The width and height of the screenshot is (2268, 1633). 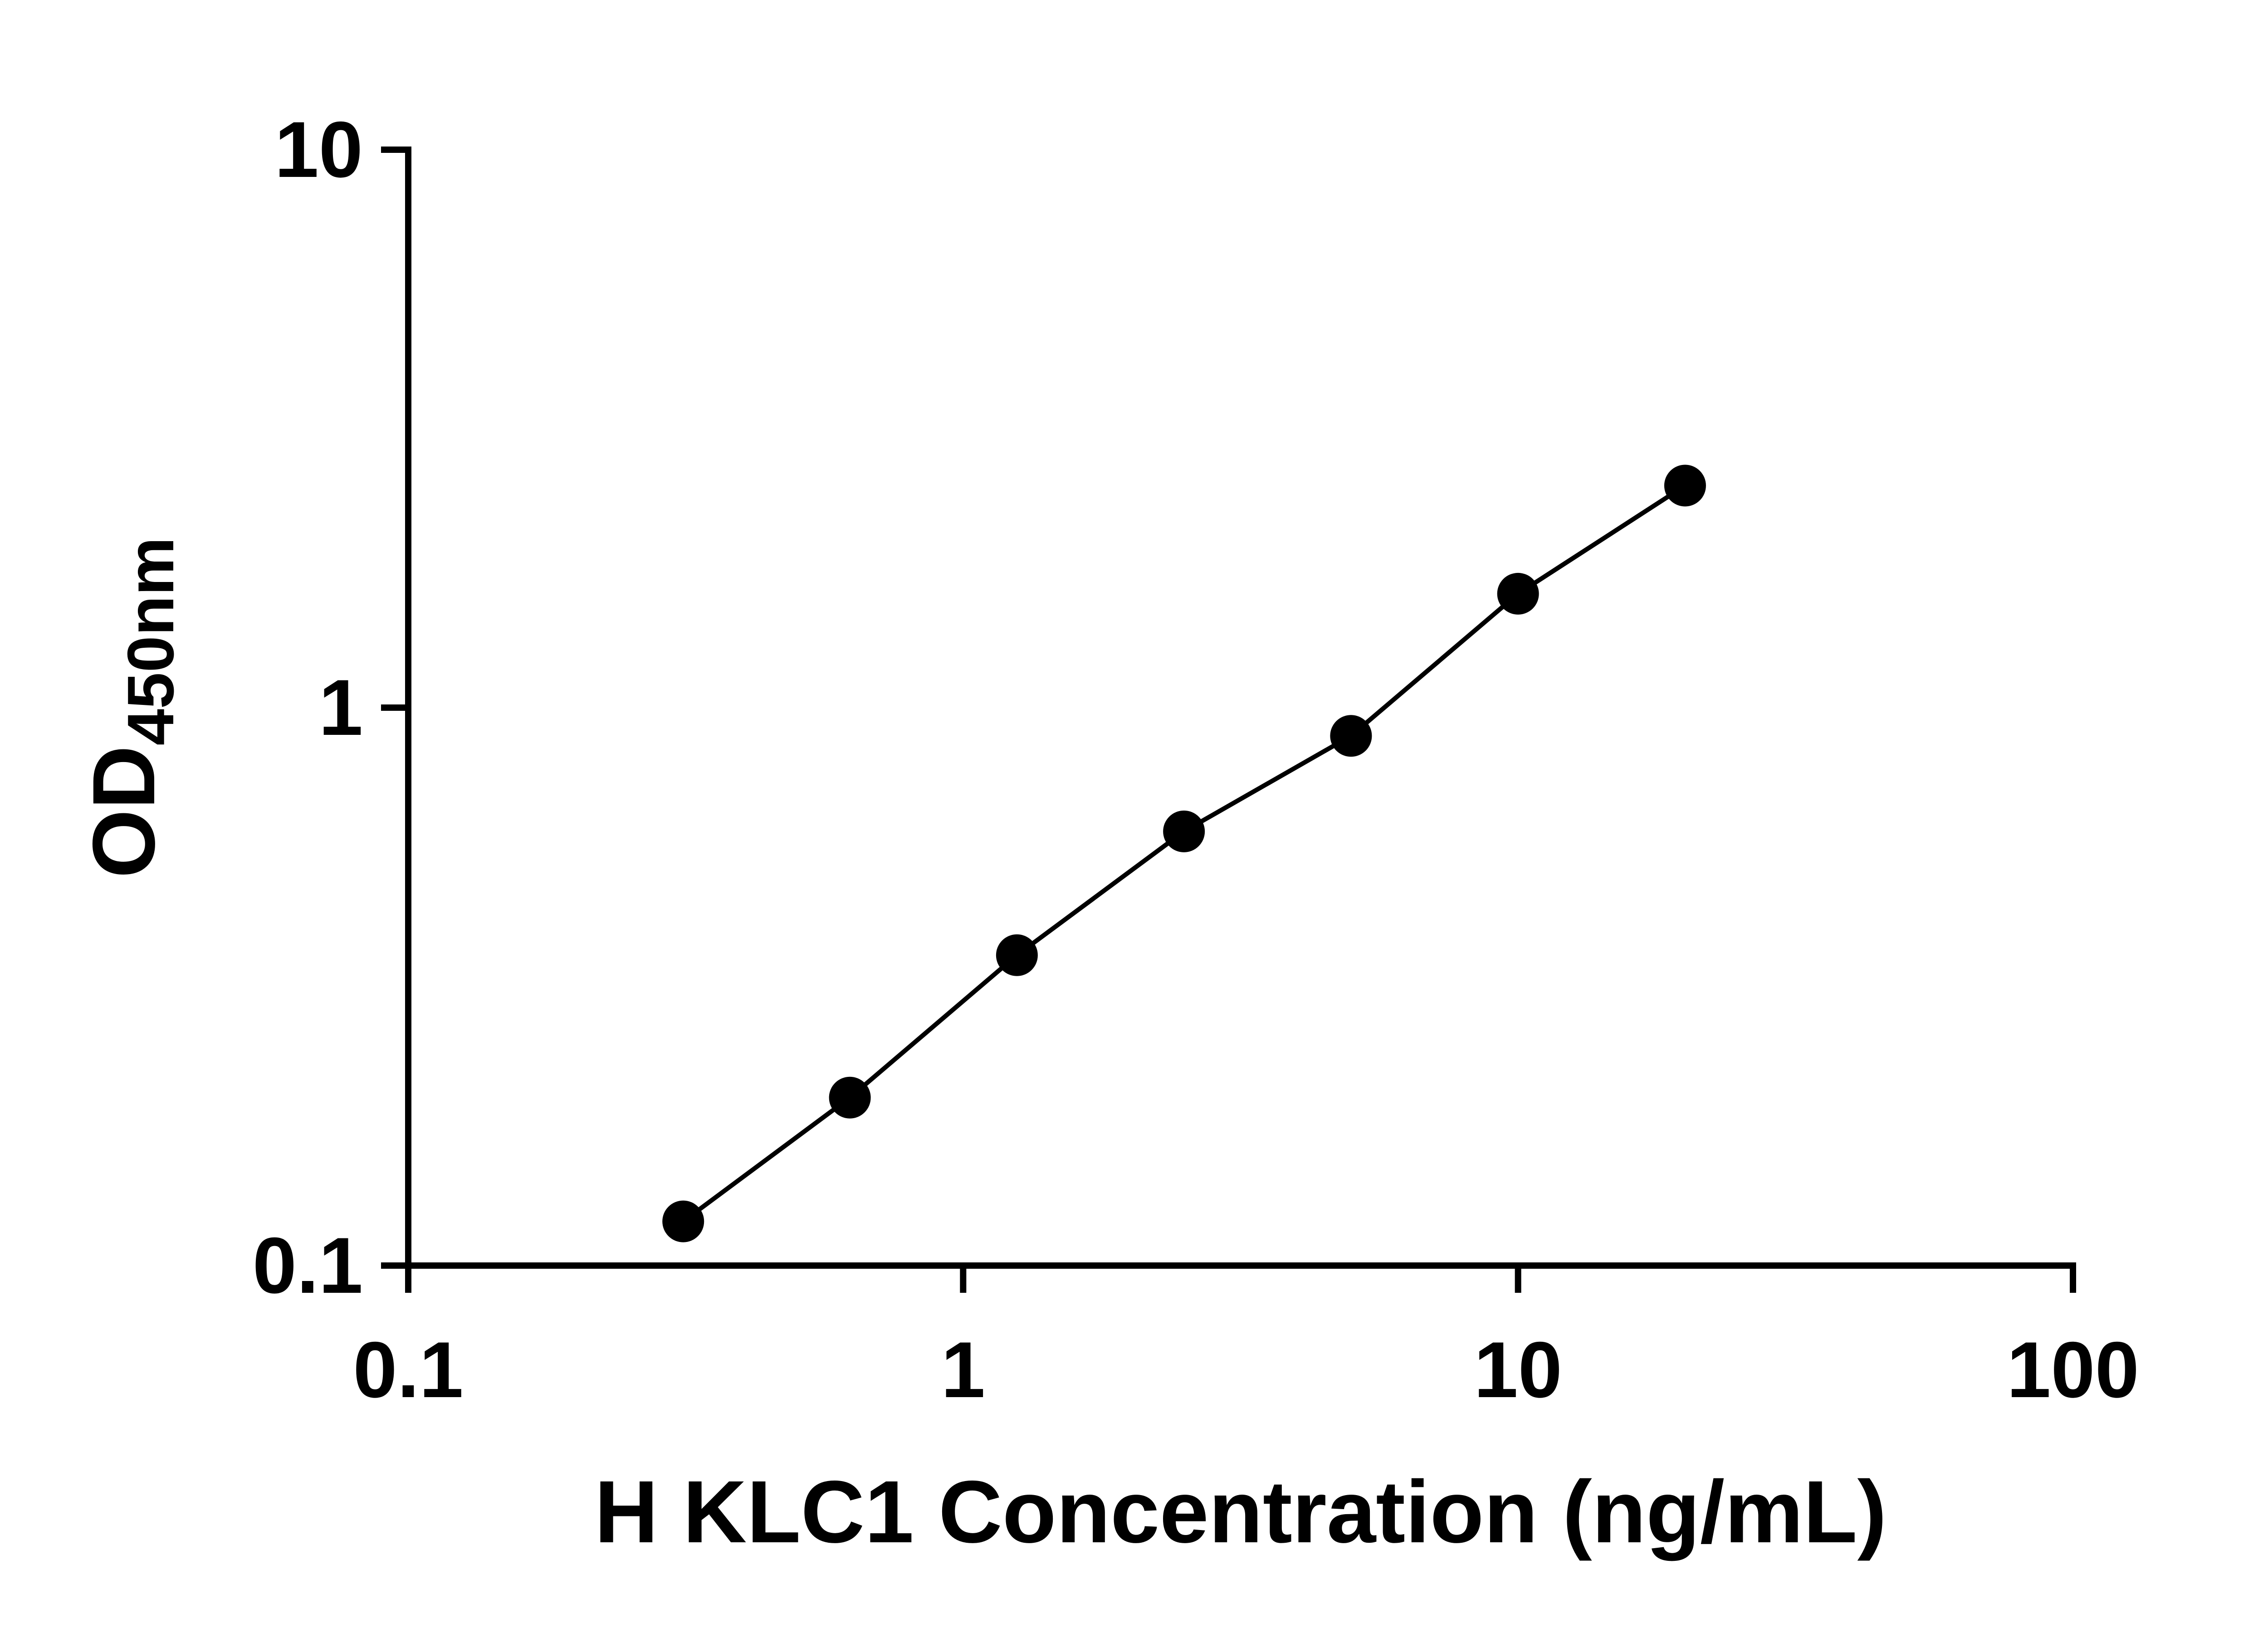 What do you see at coordinates (341, 708) in the screenshot?
I see `y-axis-tick-label: 1` at bounding box center [341, 708].